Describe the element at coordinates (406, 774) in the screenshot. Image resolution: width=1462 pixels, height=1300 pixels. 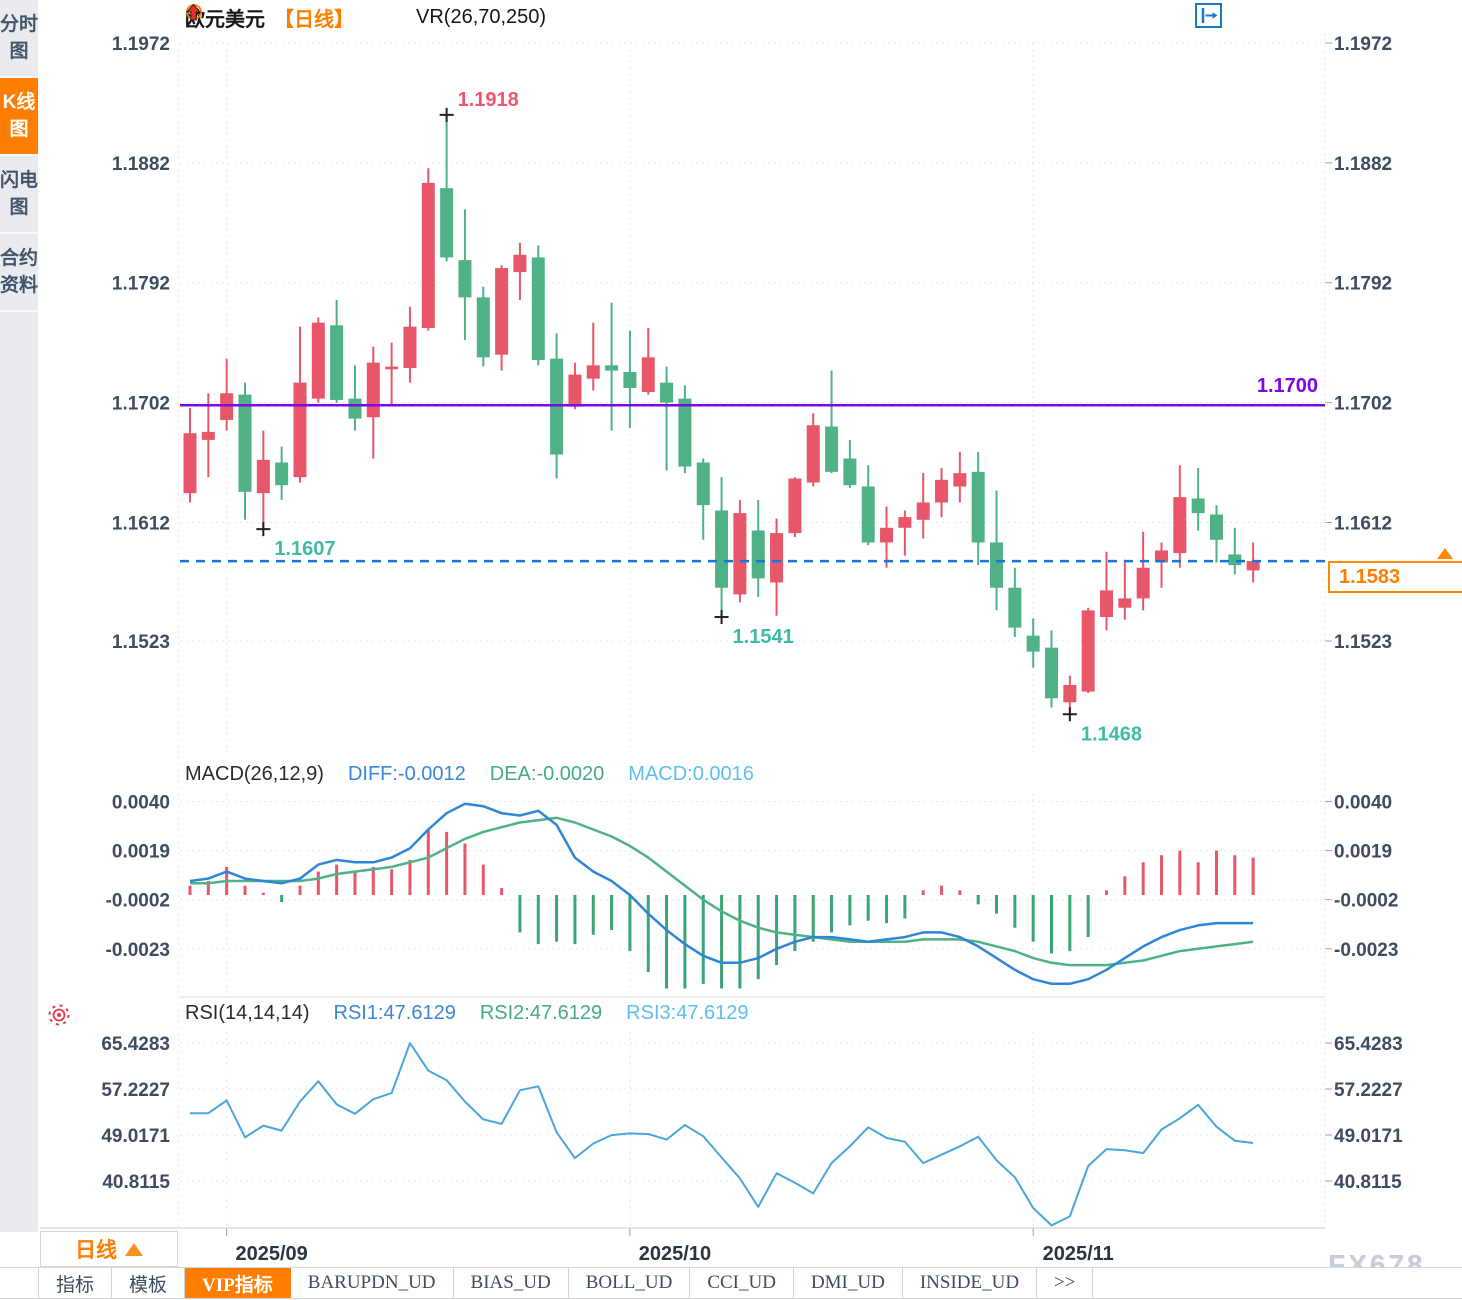
I see `macd-diff-value: DIFF:-0.0012` at that location.